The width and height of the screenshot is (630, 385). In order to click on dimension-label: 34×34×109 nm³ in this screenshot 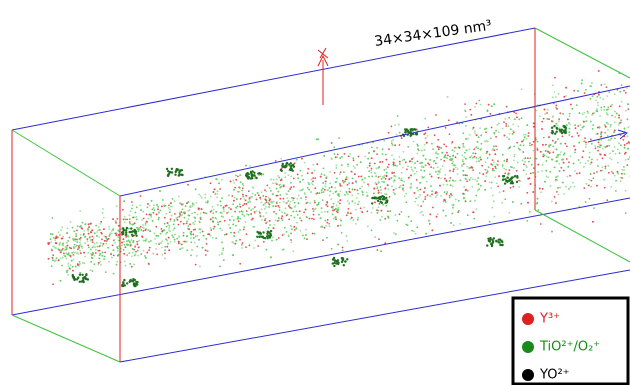, I will do `click(432, 34)`.